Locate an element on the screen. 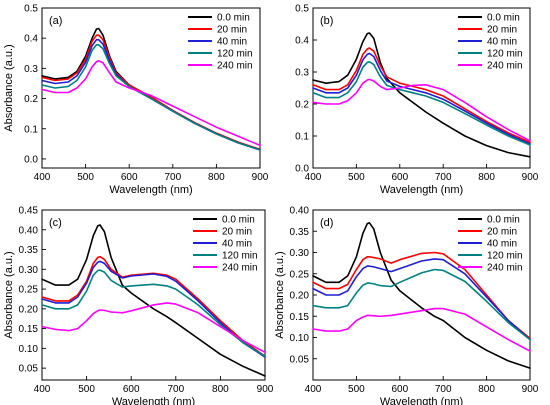 The image size is (550, 405). panel-label: (b) is located at coordinates (326, 21).